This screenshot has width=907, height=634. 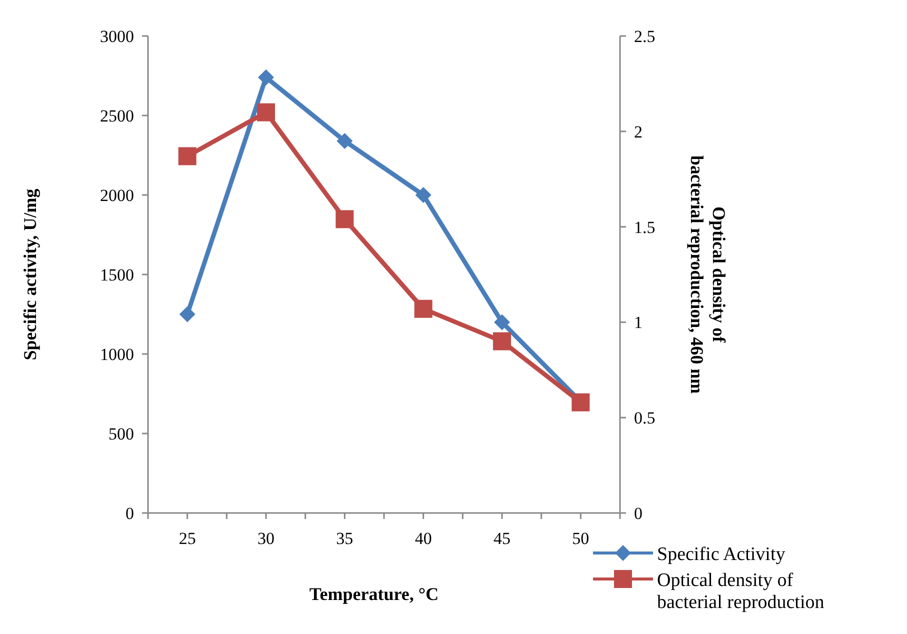 What do you see at coordinates (638, 513) in the screenshot?
I see `y2-tick-label: 0` at bounding box center [638, 513].